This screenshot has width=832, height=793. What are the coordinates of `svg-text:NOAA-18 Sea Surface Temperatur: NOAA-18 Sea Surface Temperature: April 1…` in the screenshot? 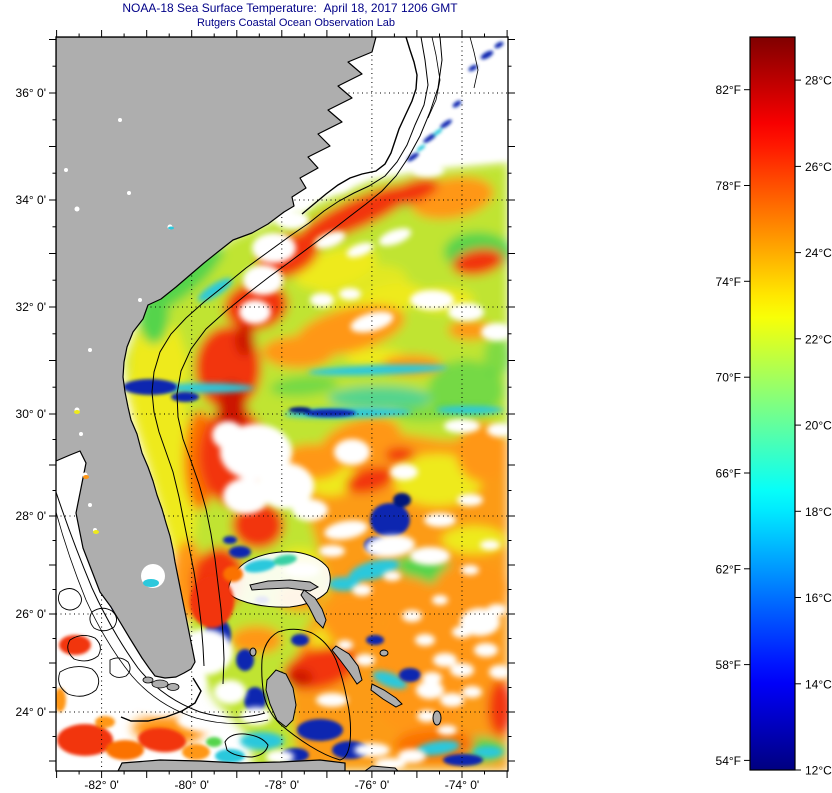 It's located at (290, 8).